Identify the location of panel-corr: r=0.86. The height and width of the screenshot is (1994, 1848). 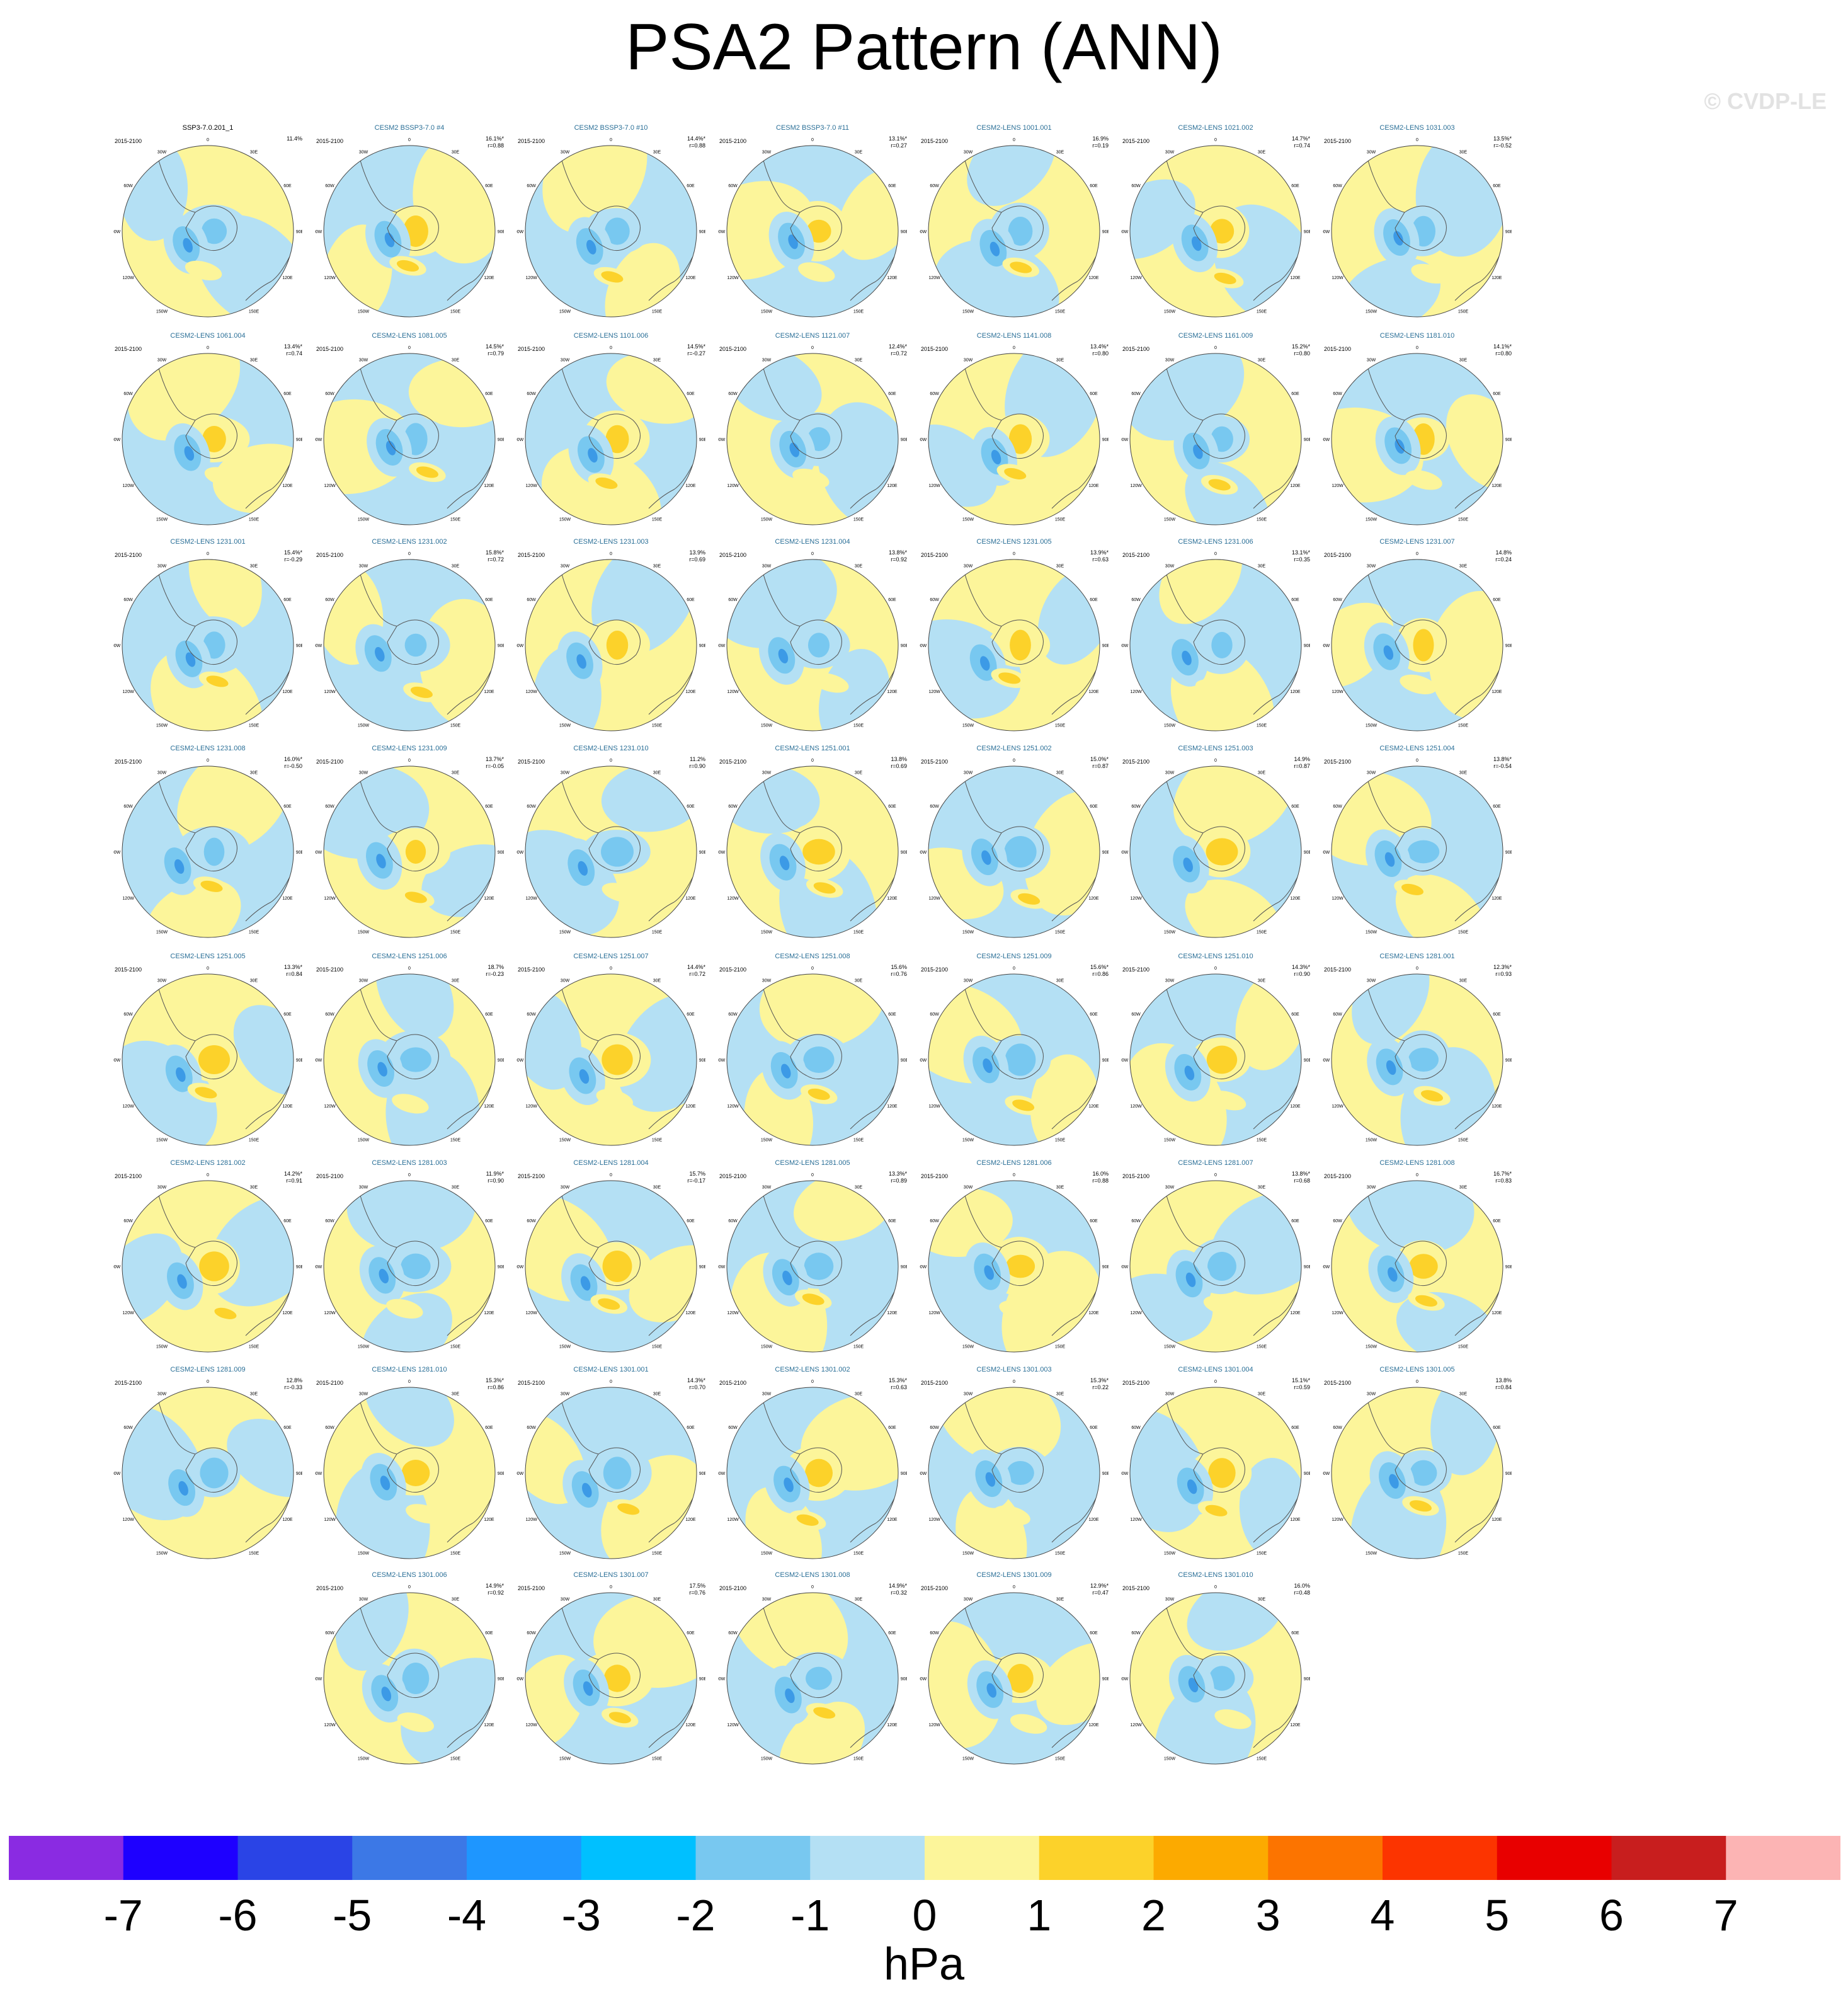
(1100, 974).